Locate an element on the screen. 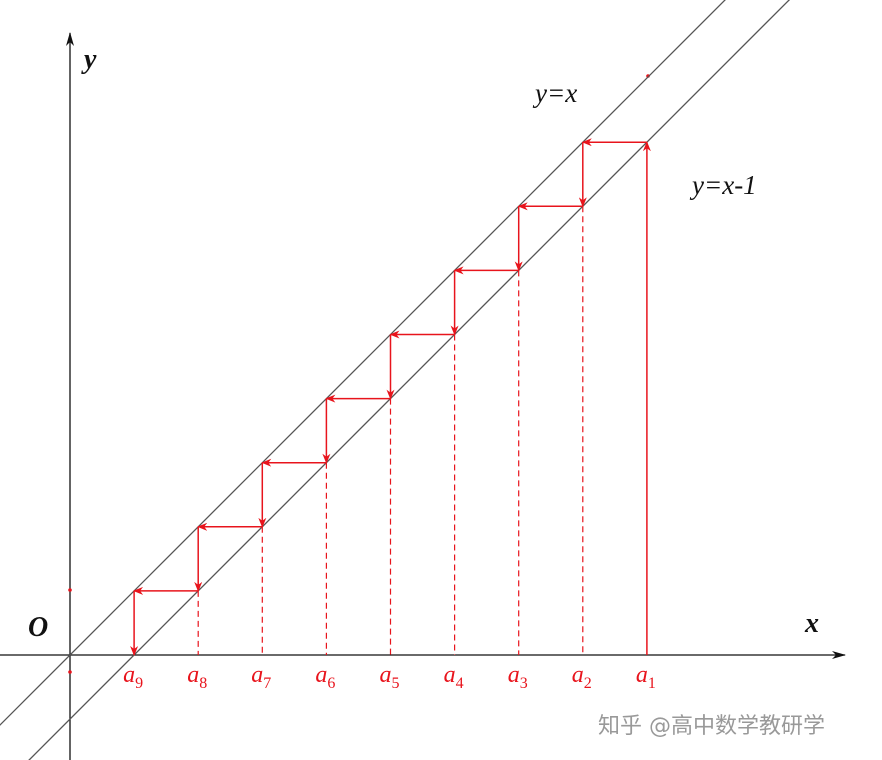  point-label: a6 is located at coordinates (325, 677).